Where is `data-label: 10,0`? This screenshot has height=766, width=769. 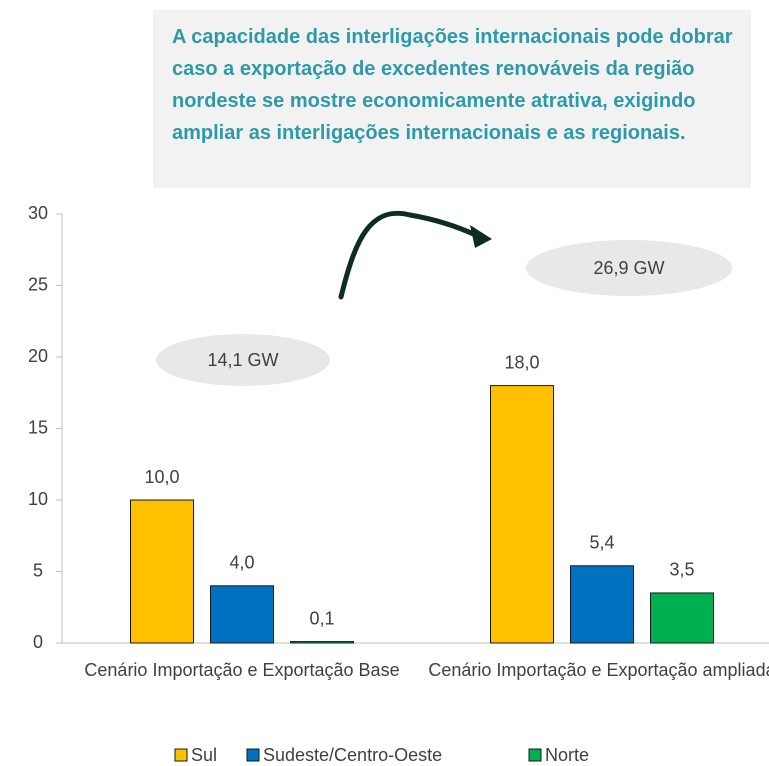 data-label: 10,0 is located at coordinates (161, 477).